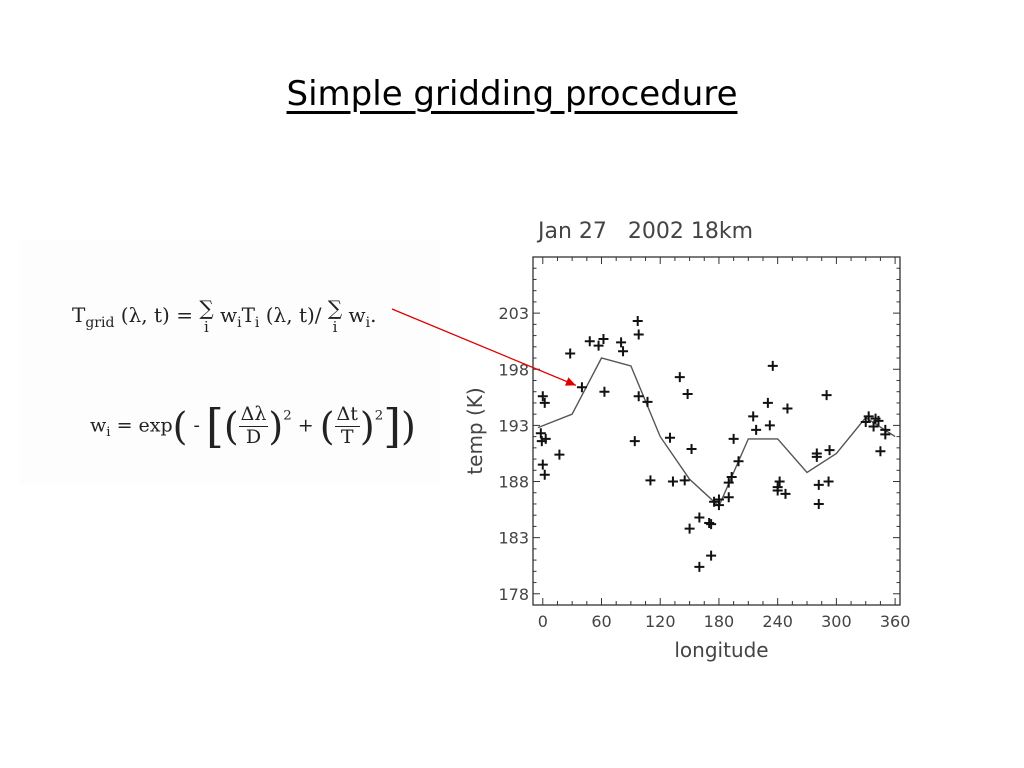  I want to click on fraction: Δλ D, so click(253, 426).